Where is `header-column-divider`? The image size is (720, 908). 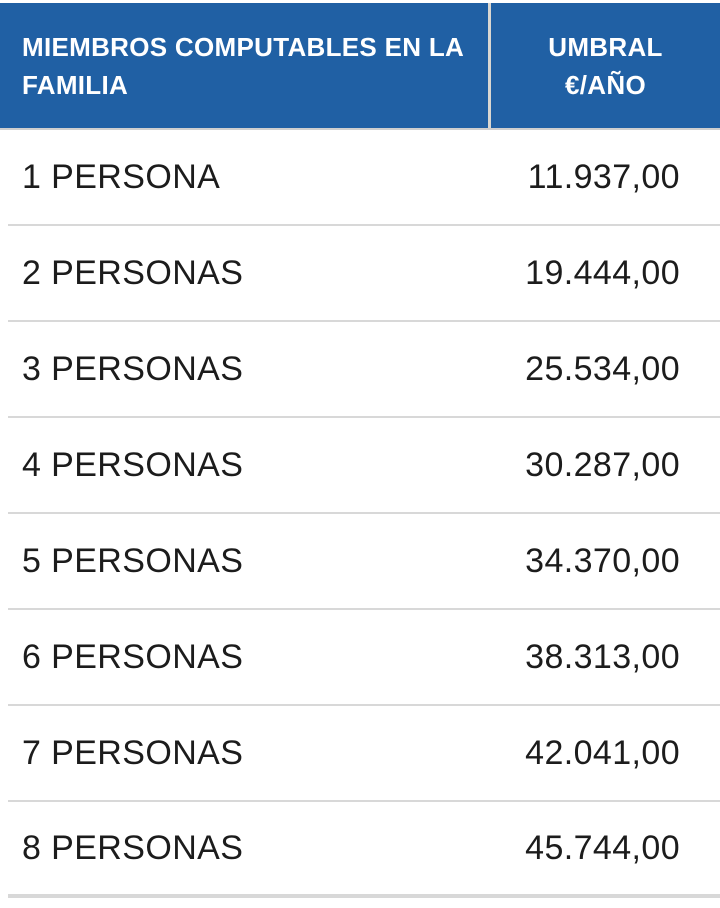
header-column-divider is located at coordinates (489, 65).